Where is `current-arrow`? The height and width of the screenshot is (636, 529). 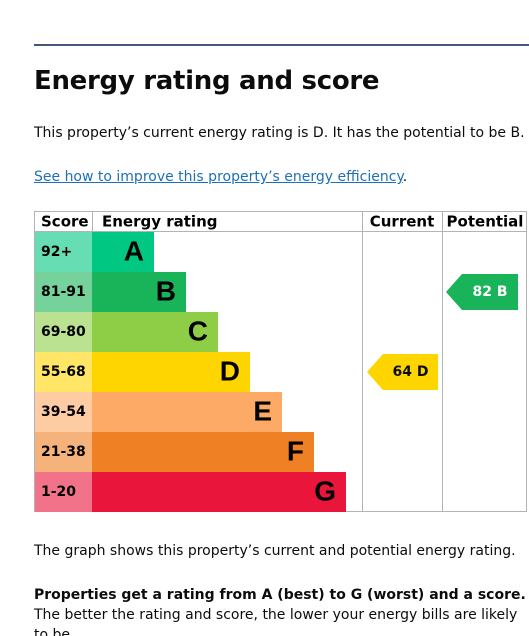 current-arrow is located at coordinates (402, 372).